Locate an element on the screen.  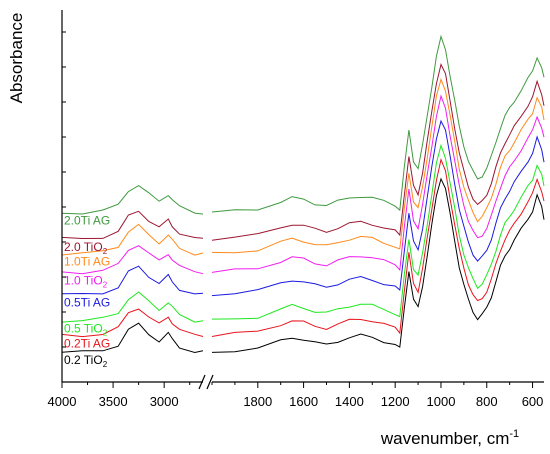
series-label: 2.0Ti AG is located at coordinates (87, 221).